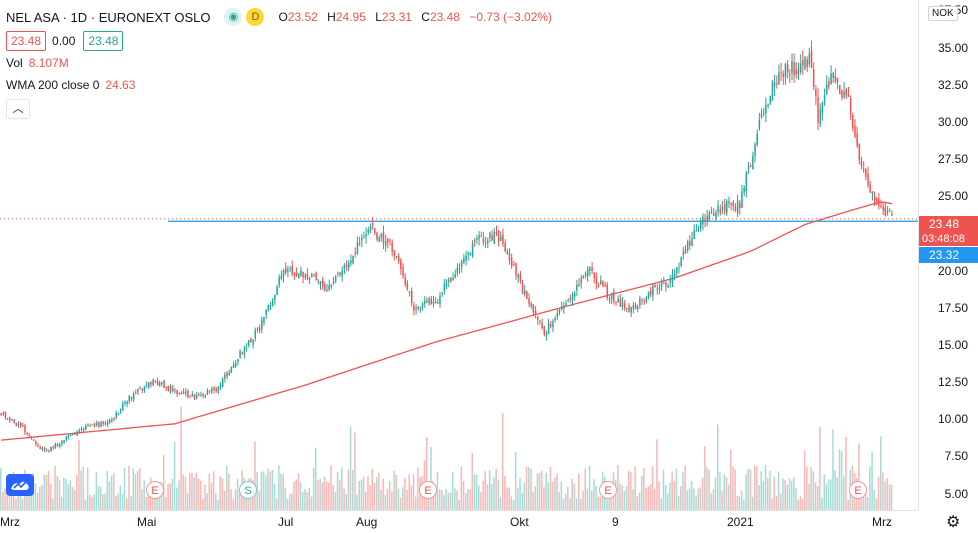  What do you see at coordinates (108, 17) in the screenshot?
I see `symbol-title: NEL ASA · 1D · EURONEXT OSLO` at bounding box center [108, 17].